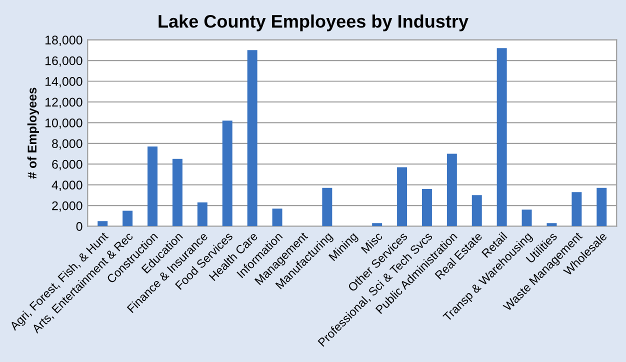  I want to click on y-tick-label: 18,000, so click(64, 41).